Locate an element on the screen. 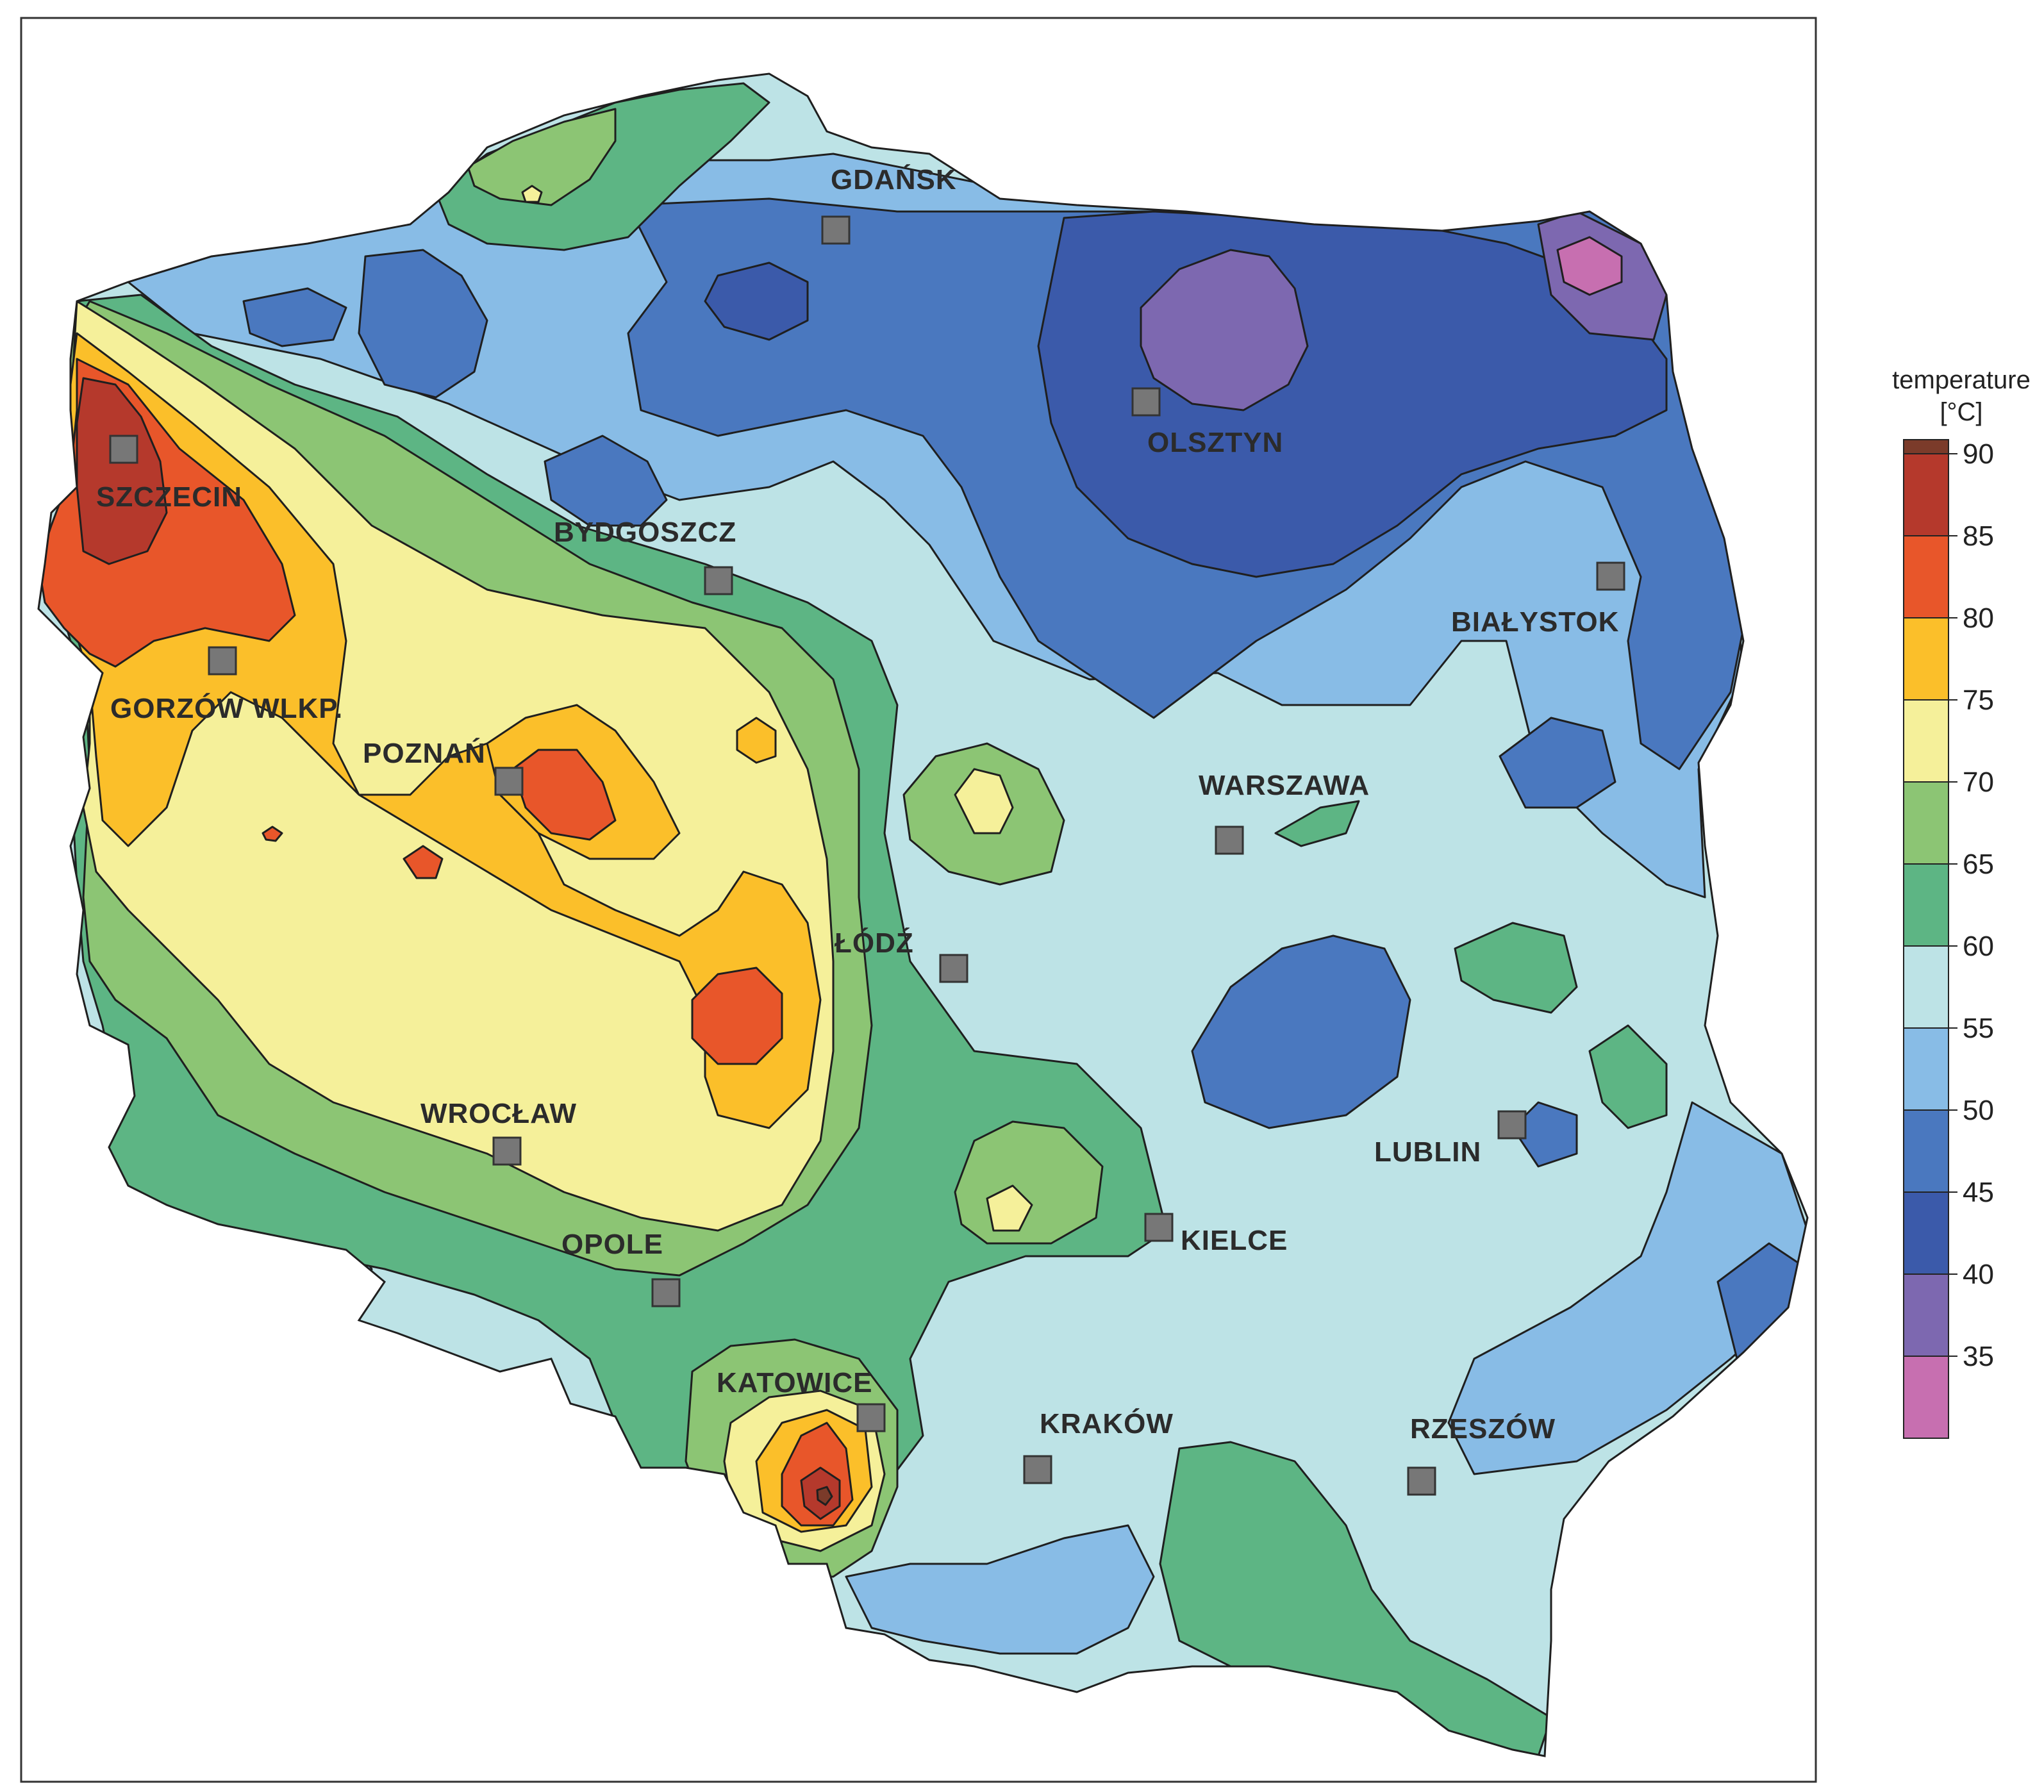 This screenshot has width=2044, height=1792. band-45-50-lublin-east is located at coordinates (1557, 763).